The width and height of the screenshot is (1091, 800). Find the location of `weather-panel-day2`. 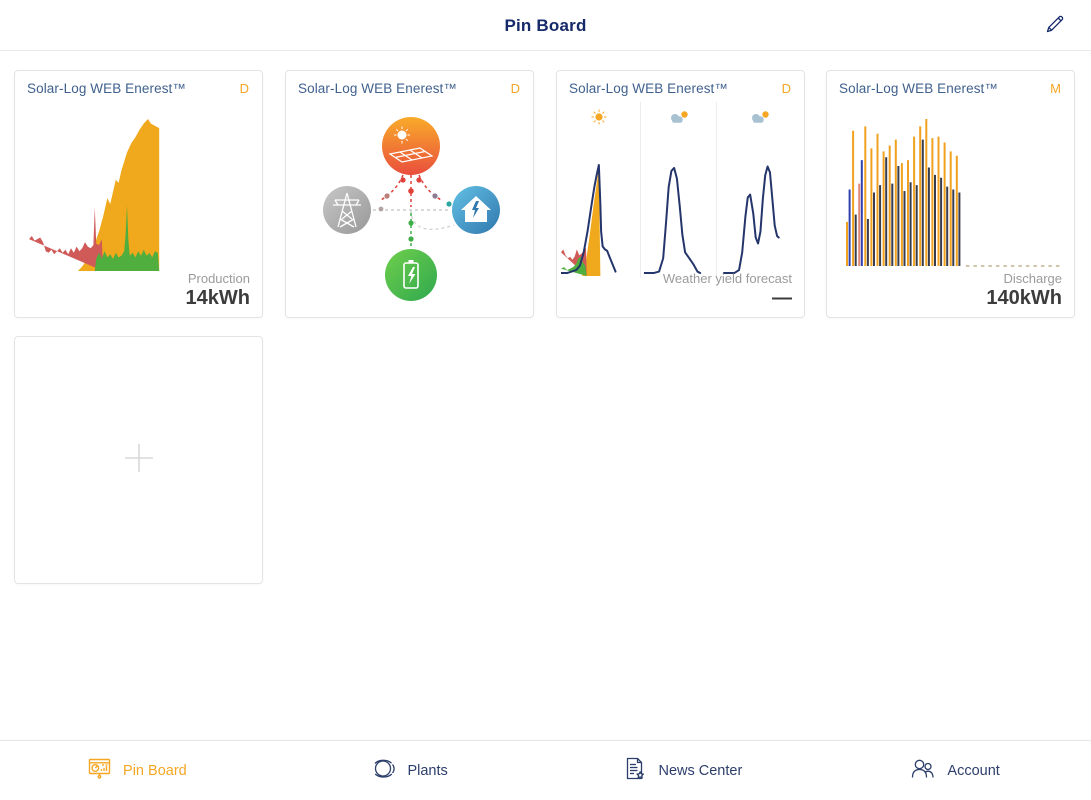

weather-panel-day2 is located at coordinates (677, 190).